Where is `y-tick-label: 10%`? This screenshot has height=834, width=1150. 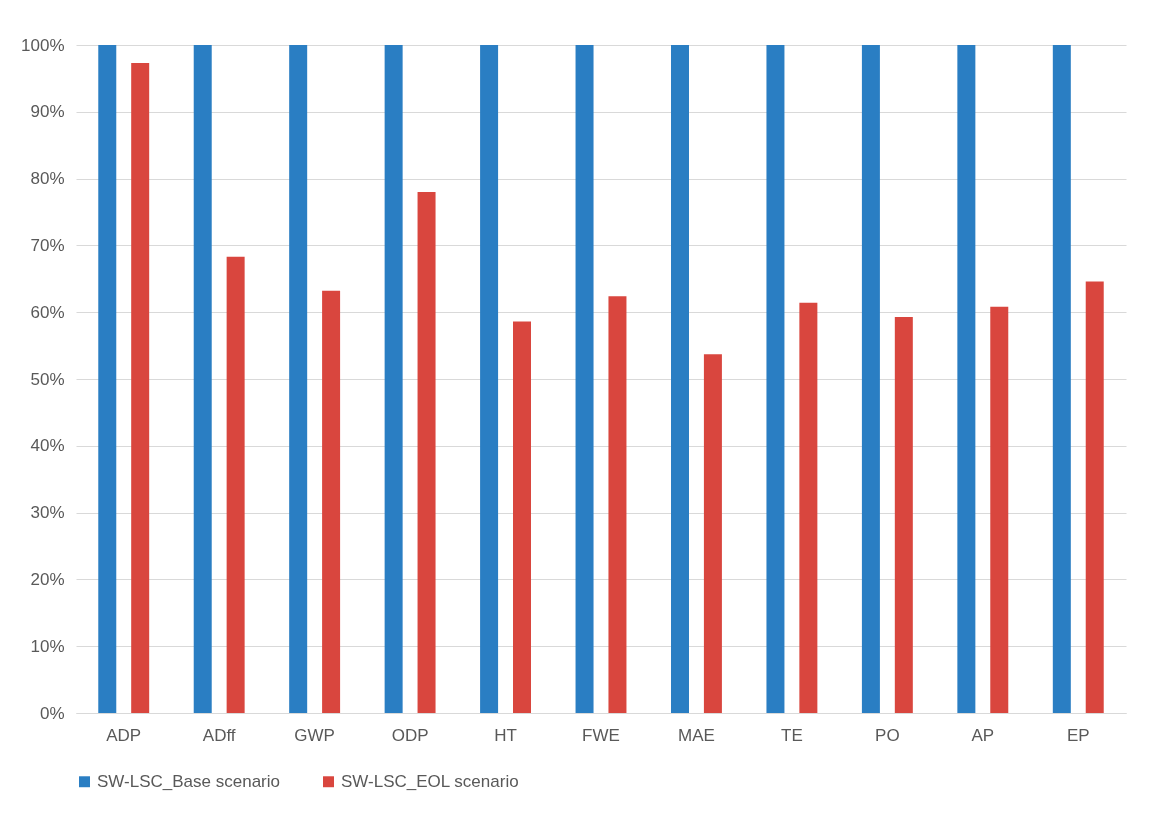 y-tick-label: 10% is located at coordinates (47, 646).